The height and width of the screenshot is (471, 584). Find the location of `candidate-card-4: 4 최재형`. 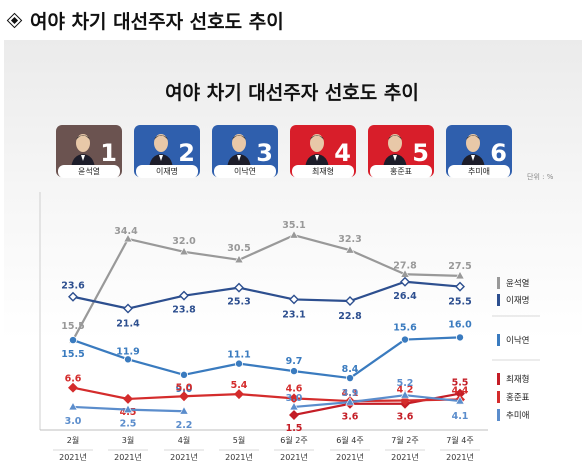

candidate-card-4: 4 최재형 is located at coordinates (323, 151).